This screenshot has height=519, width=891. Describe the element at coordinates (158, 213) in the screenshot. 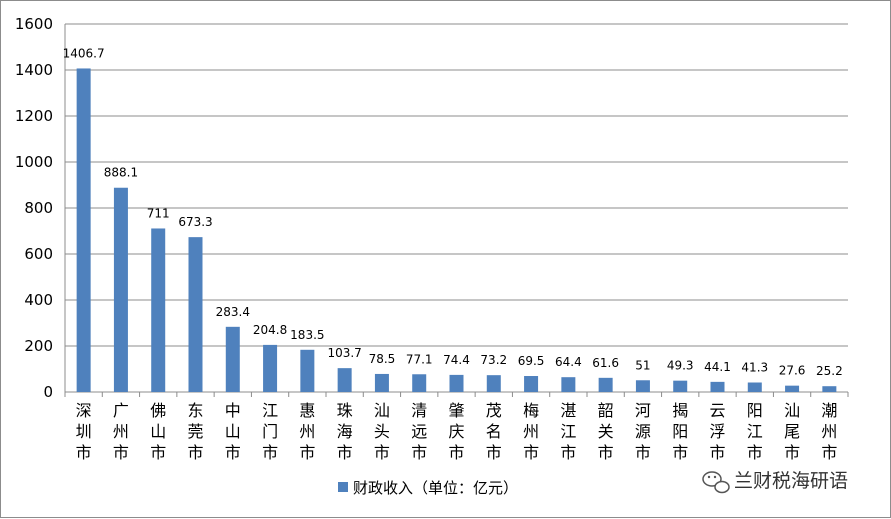

I see `data-label: 711` at that location.